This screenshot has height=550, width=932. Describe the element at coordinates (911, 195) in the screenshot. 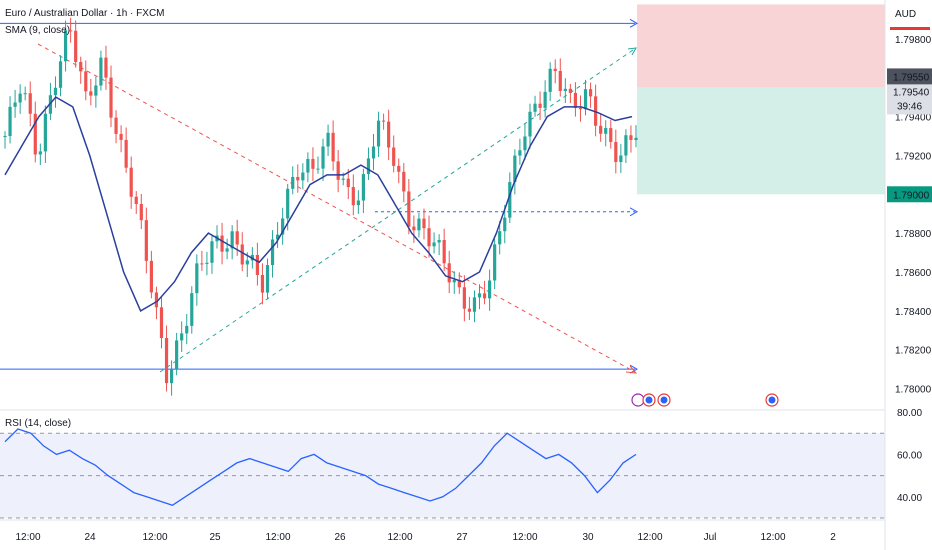

I see `target-price-tag: 1.79000` at that location.